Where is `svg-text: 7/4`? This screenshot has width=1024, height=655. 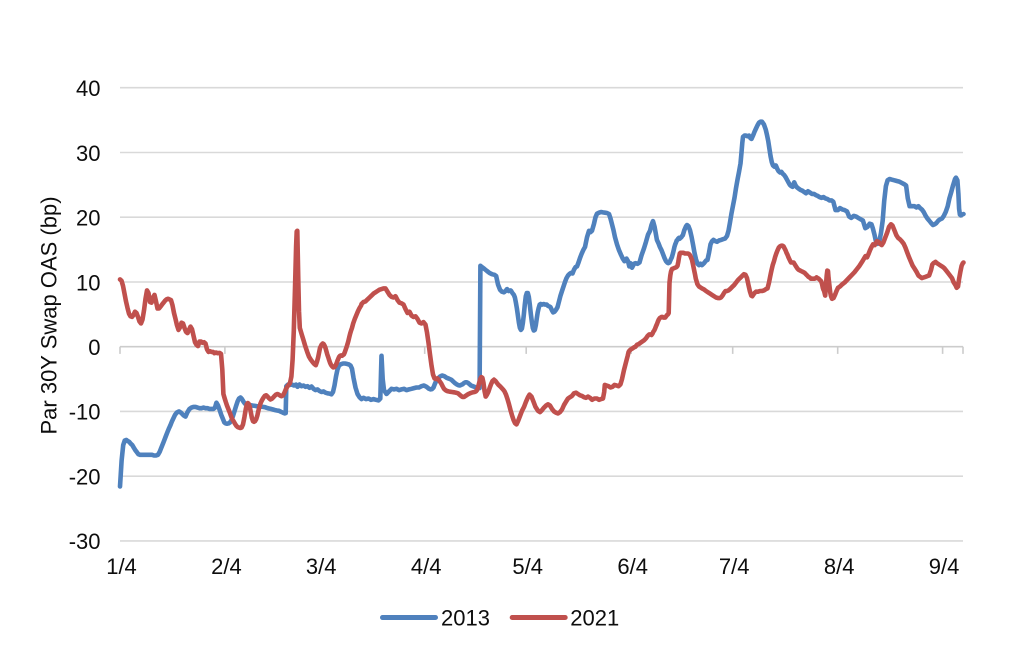 svg-text: 7/4 is located at coordinates (734, 566).